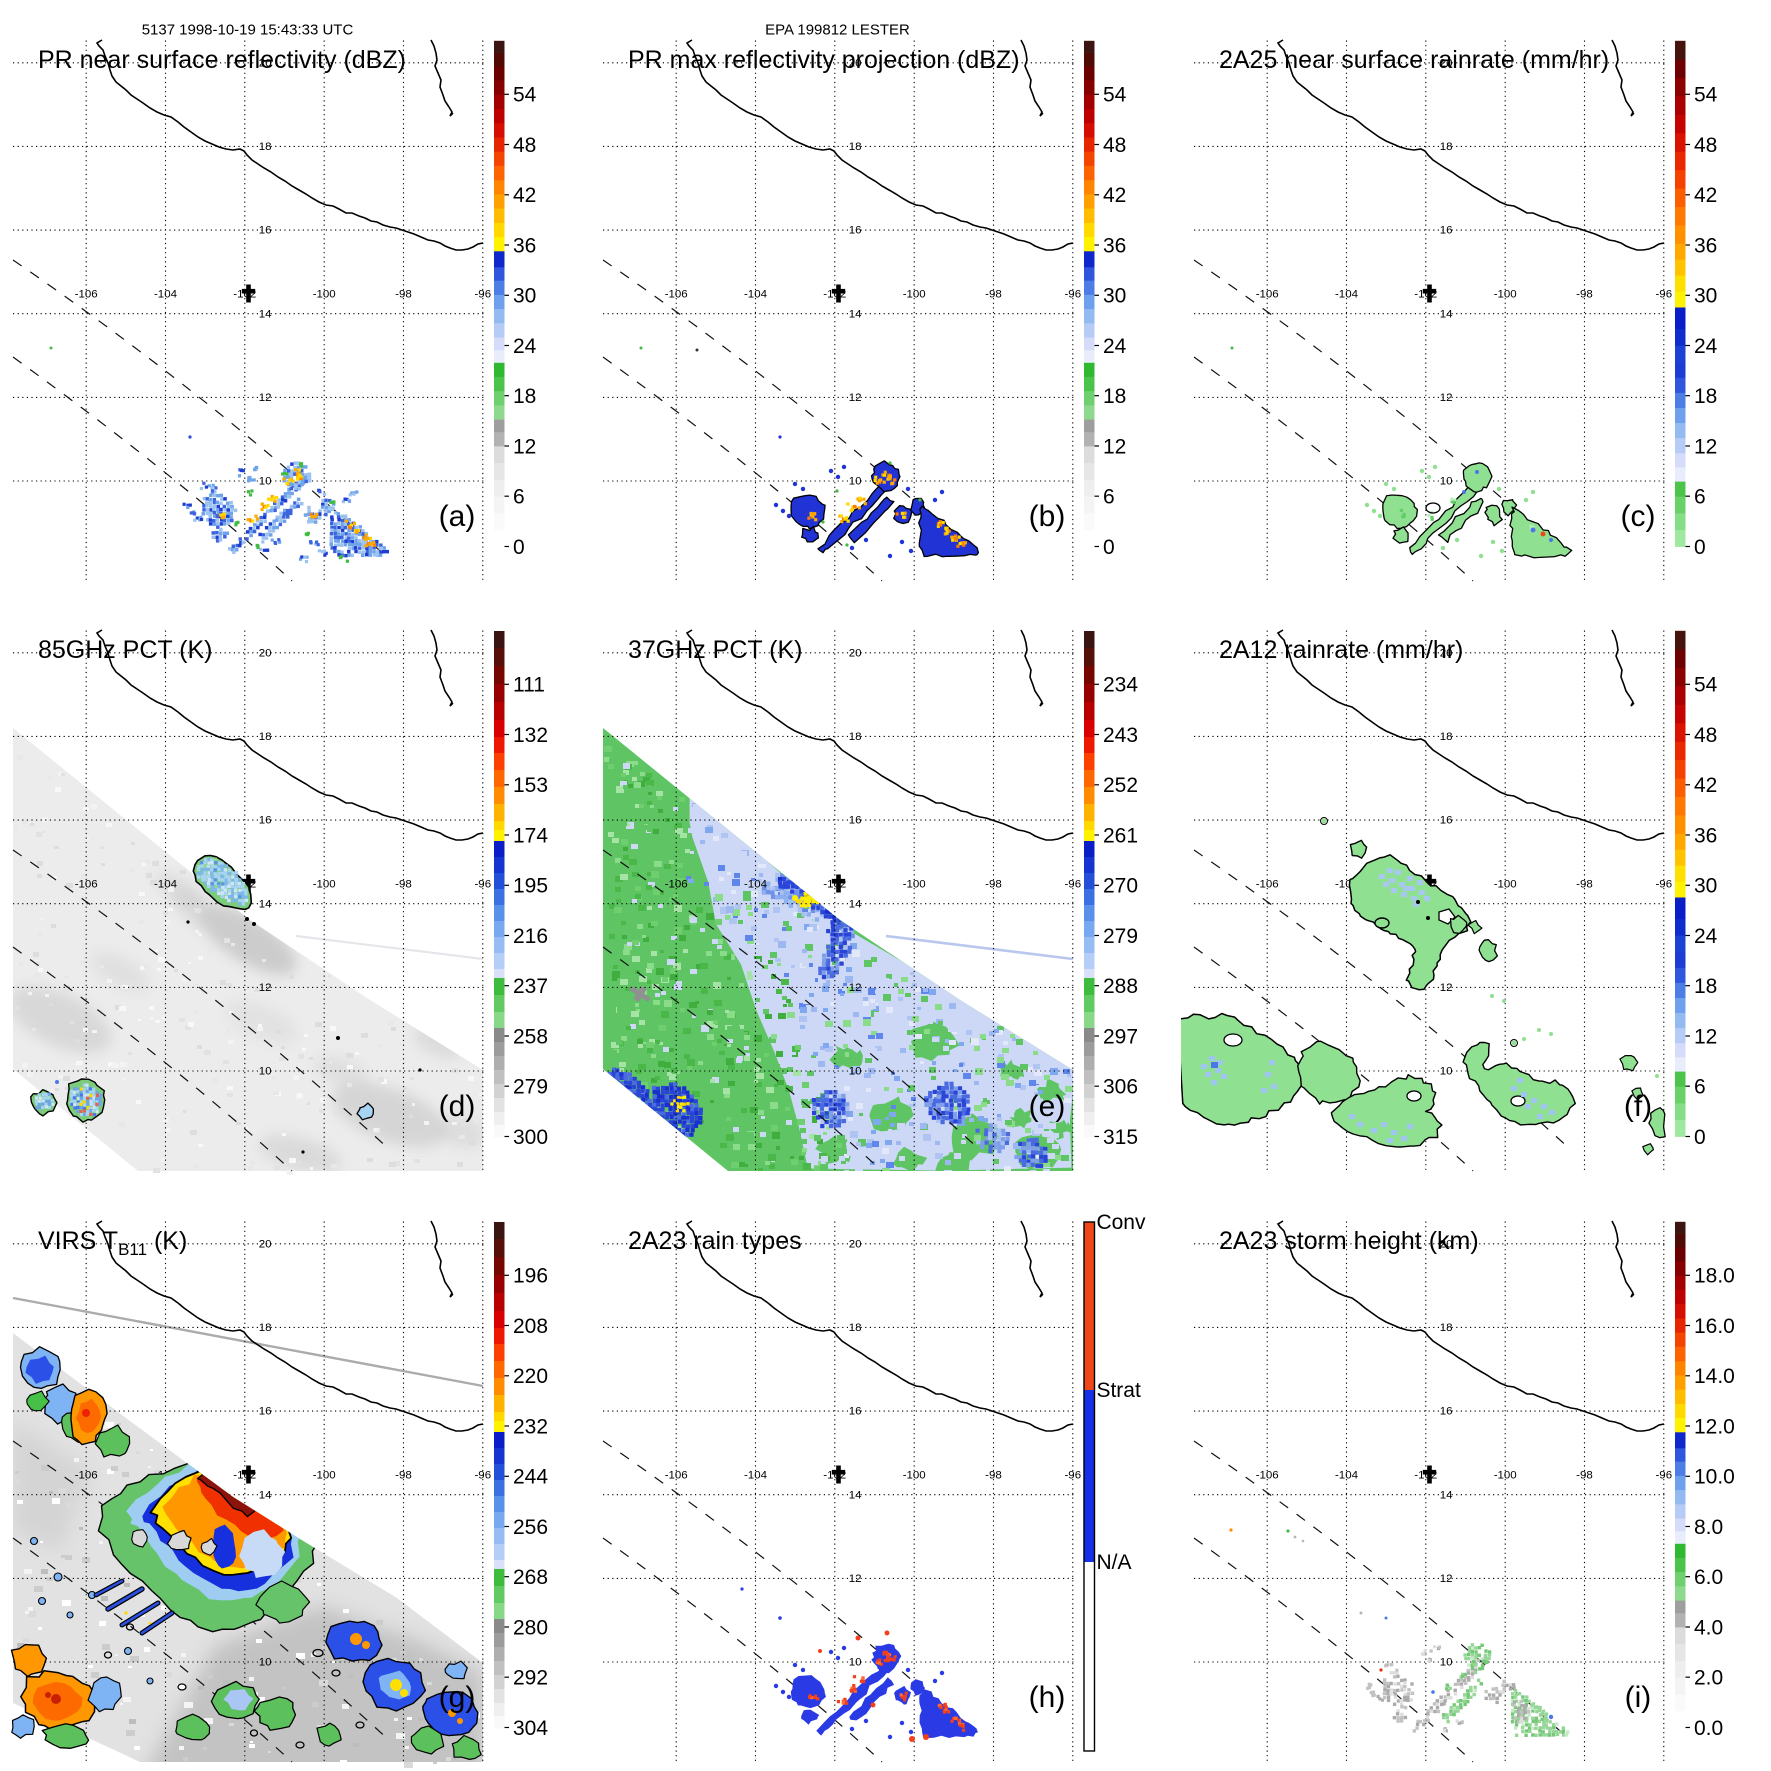  What do you see at coordinates (530, 986) in the screenshot?
I see `svg-text: 237` at bounding box center [530, 986].